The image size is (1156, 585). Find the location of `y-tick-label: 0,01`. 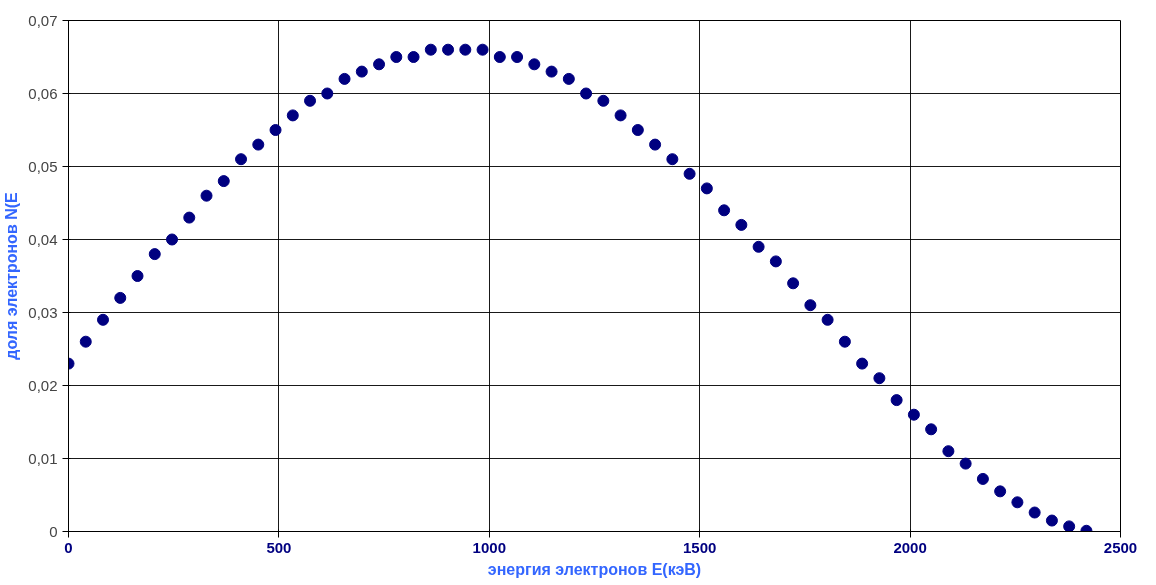

y-tick-label: 0,01 is located at coordinates (43, 458).